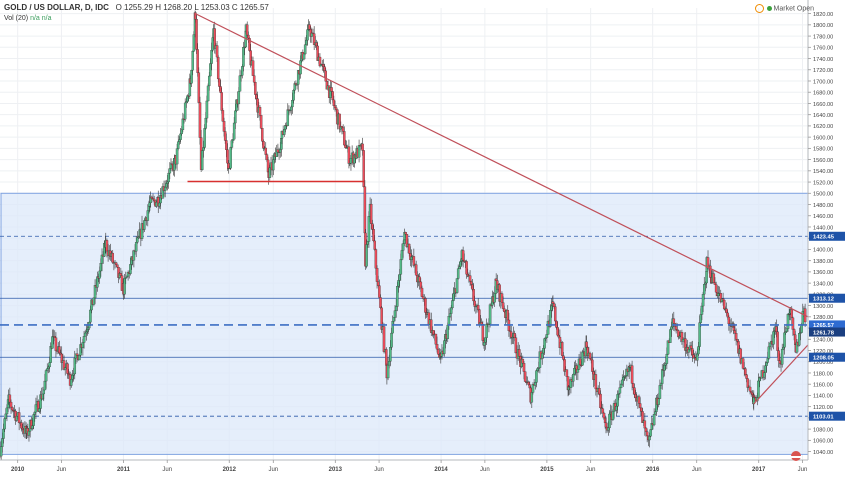 Image resolution: width=846 pixels, height=484 pixels. Describe the element at coordinates (234, 7) in the screenshot. I see `close-label: C` at that location.